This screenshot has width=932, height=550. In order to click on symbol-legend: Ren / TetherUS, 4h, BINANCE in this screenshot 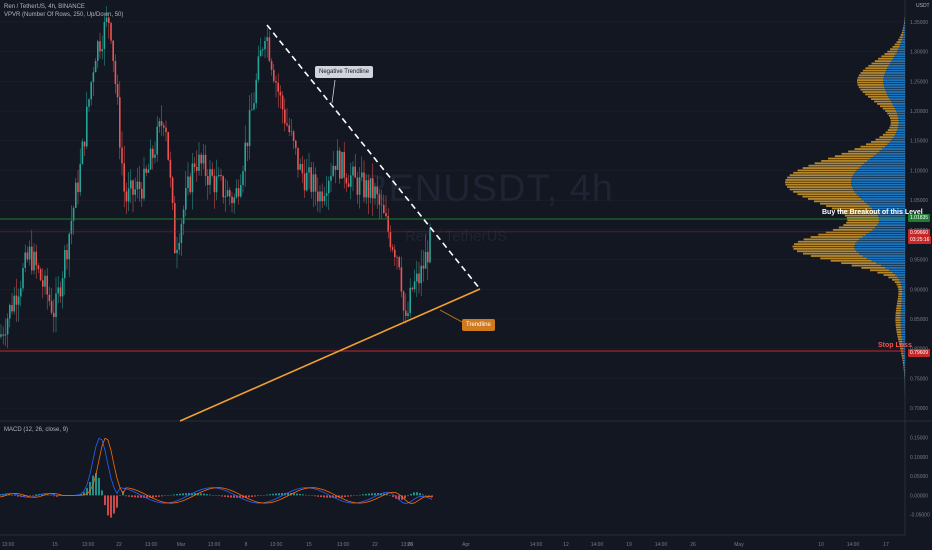, I will do `click(44, 7)`.